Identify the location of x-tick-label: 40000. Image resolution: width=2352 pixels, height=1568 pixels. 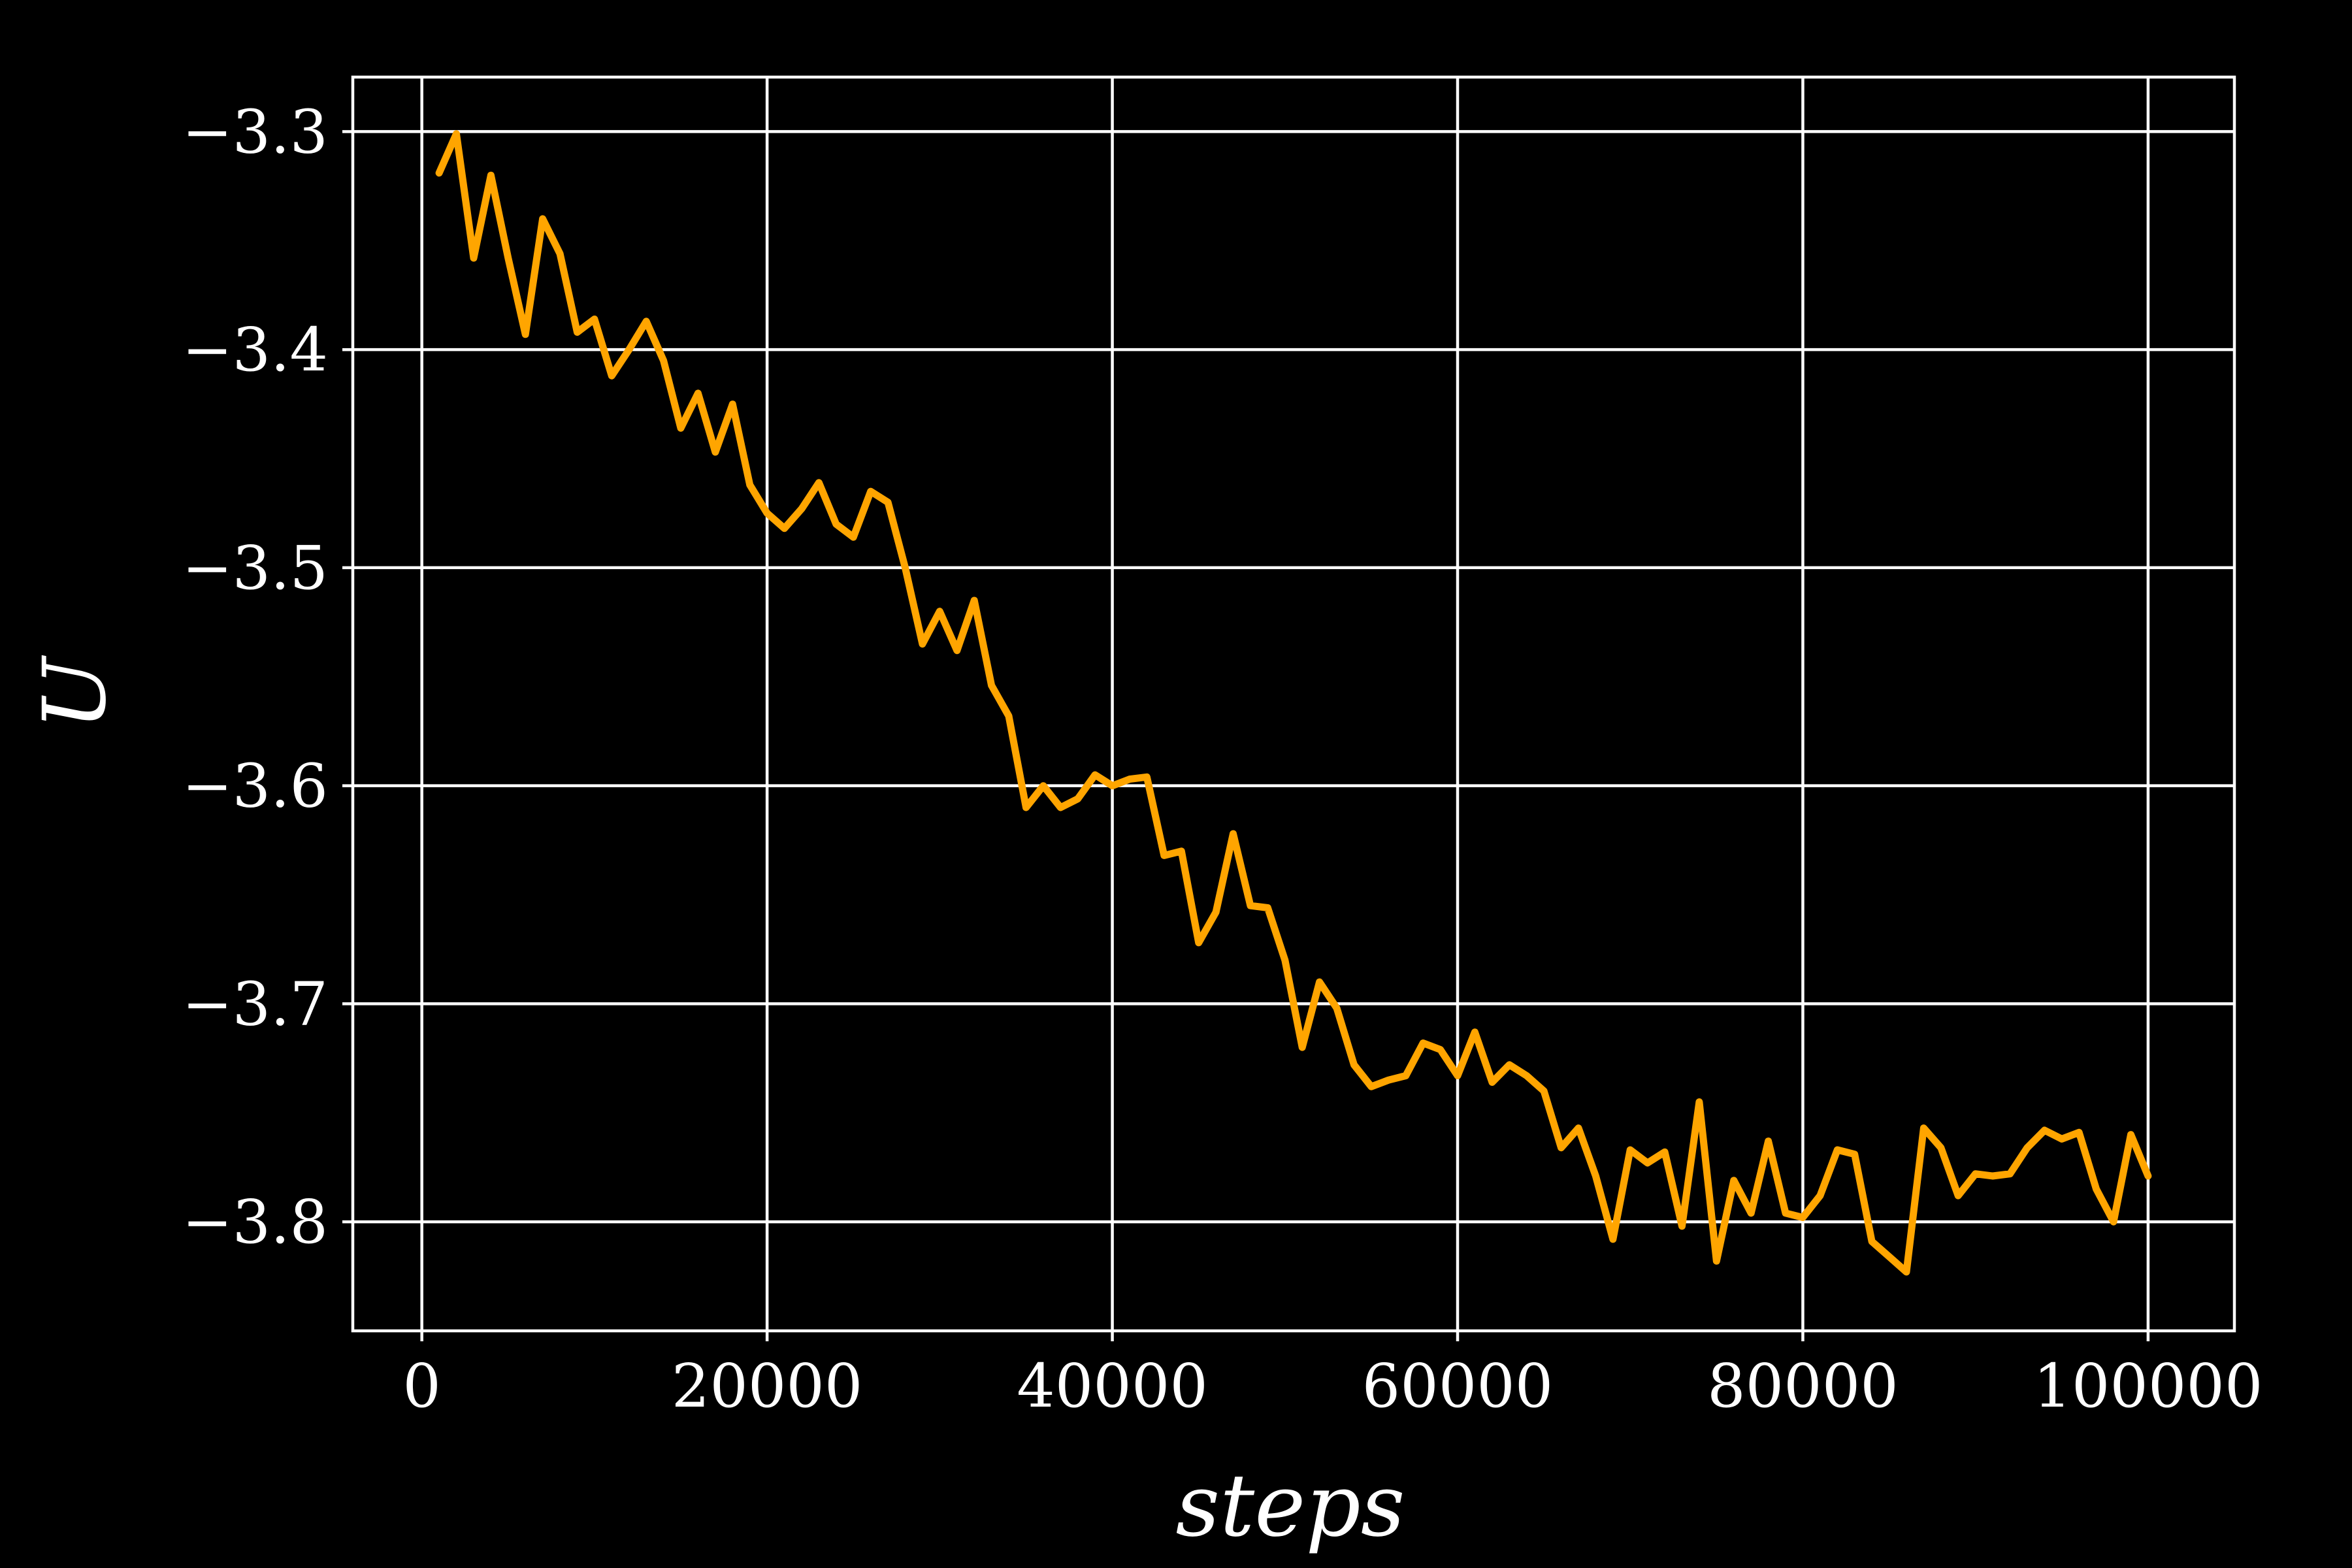
(1112, 1386).